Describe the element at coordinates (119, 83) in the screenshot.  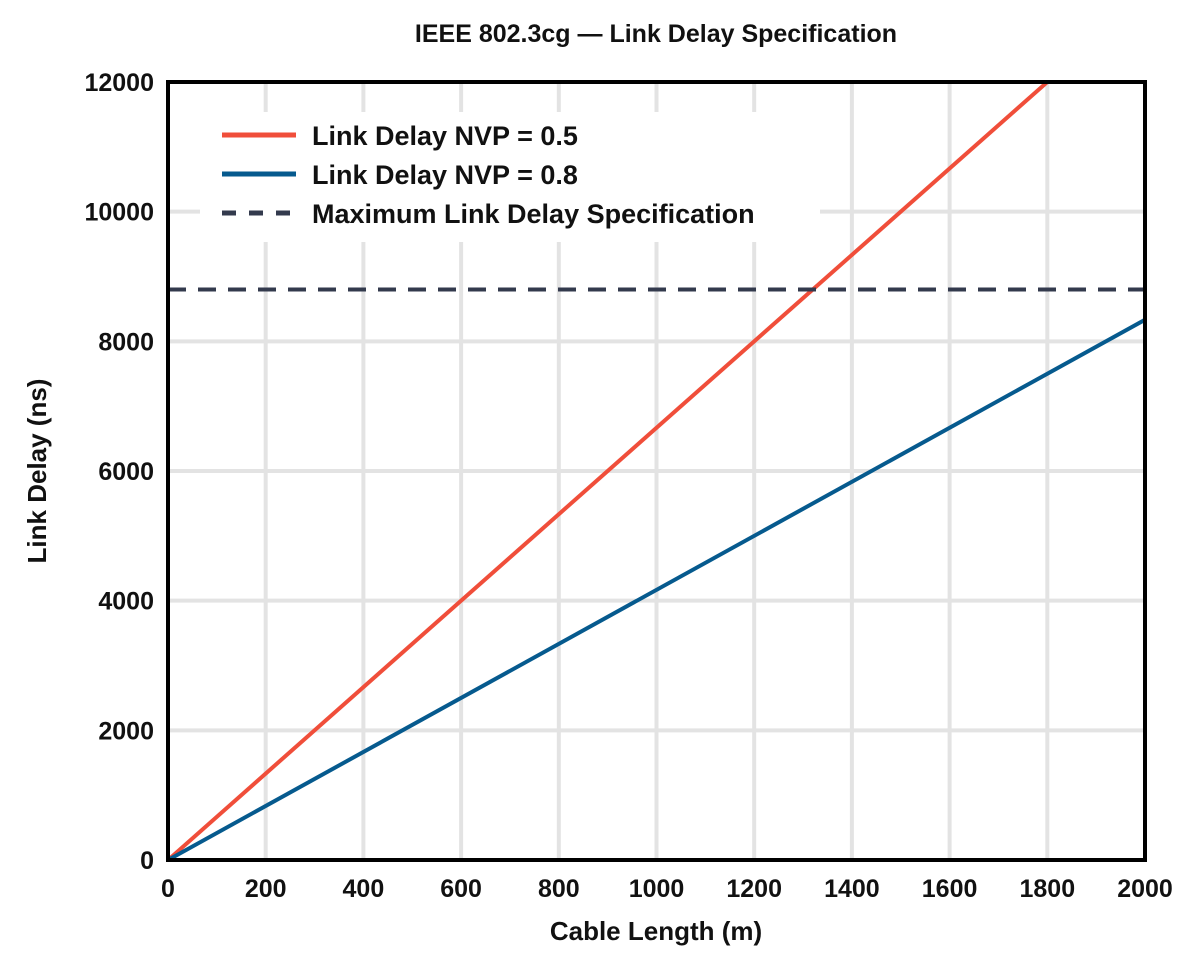
I see `y-tick-label: 12000` at that location.